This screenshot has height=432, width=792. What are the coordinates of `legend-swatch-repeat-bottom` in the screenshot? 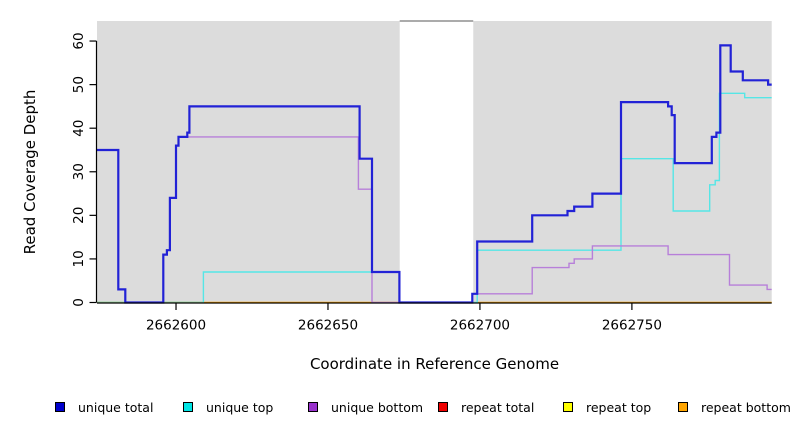 It's located at (683, 407).